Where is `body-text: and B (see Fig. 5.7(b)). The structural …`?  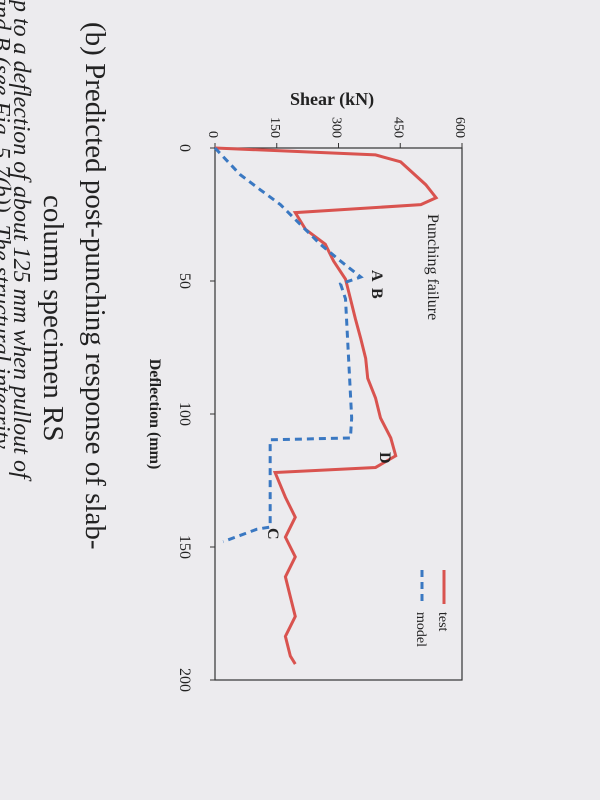 body-text: and B (see Fig. 5.7(b)). The structural … is located at coordinates (7, 224).